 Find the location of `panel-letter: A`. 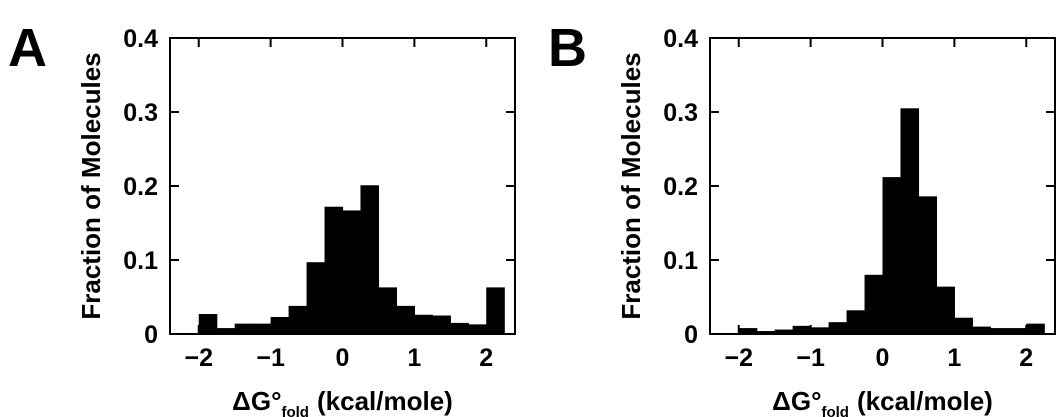

panel-letter: A is located at coordinates (27, 48).